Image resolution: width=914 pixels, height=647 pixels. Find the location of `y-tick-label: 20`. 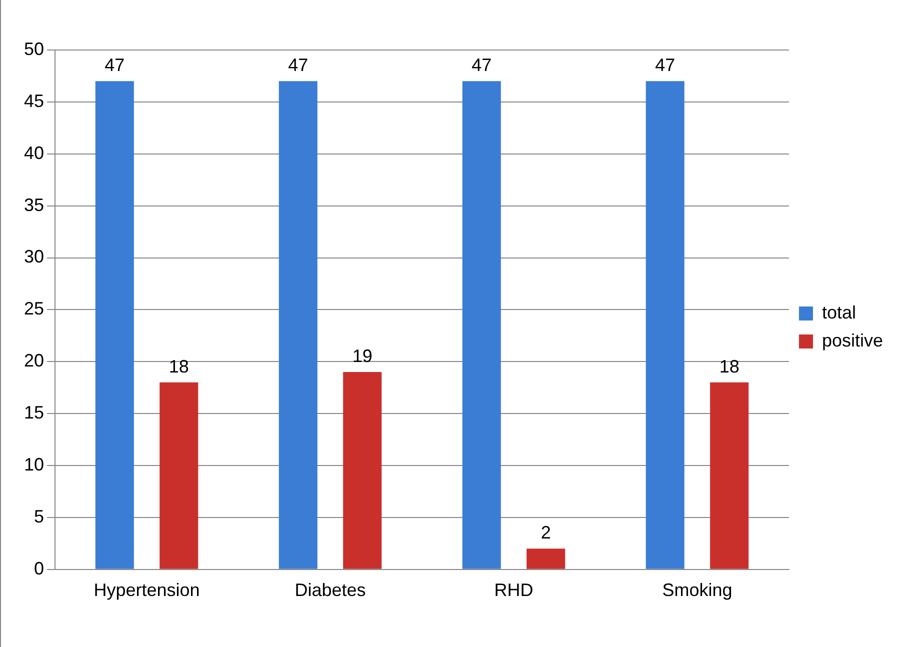

y-tick-label: 20 is located at coordinates (34, 360).